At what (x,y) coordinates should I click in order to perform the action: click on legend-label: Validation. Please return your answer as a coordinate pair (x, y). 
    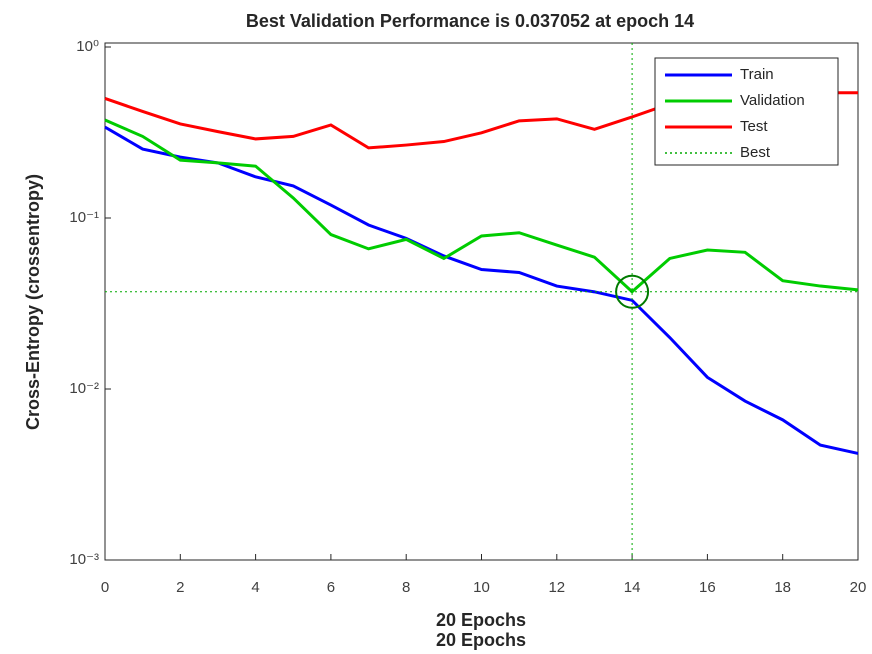
    Looking at the image, I should click on (772, 100).